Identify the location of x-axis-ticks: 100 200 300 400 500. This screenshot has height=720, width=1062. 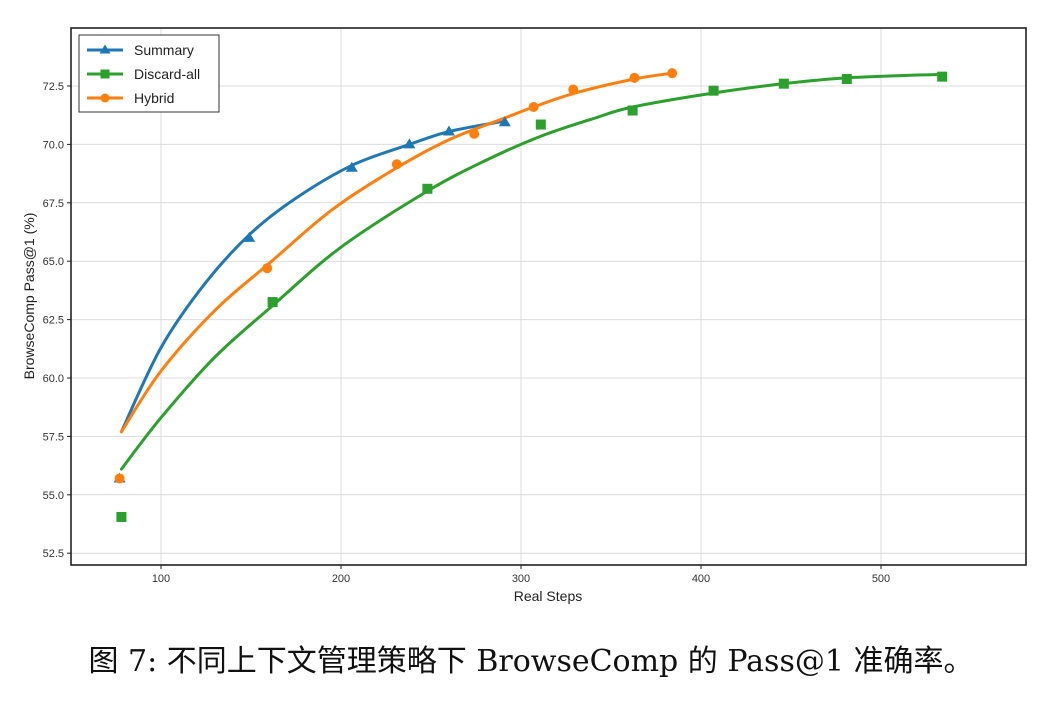
(521, 575).